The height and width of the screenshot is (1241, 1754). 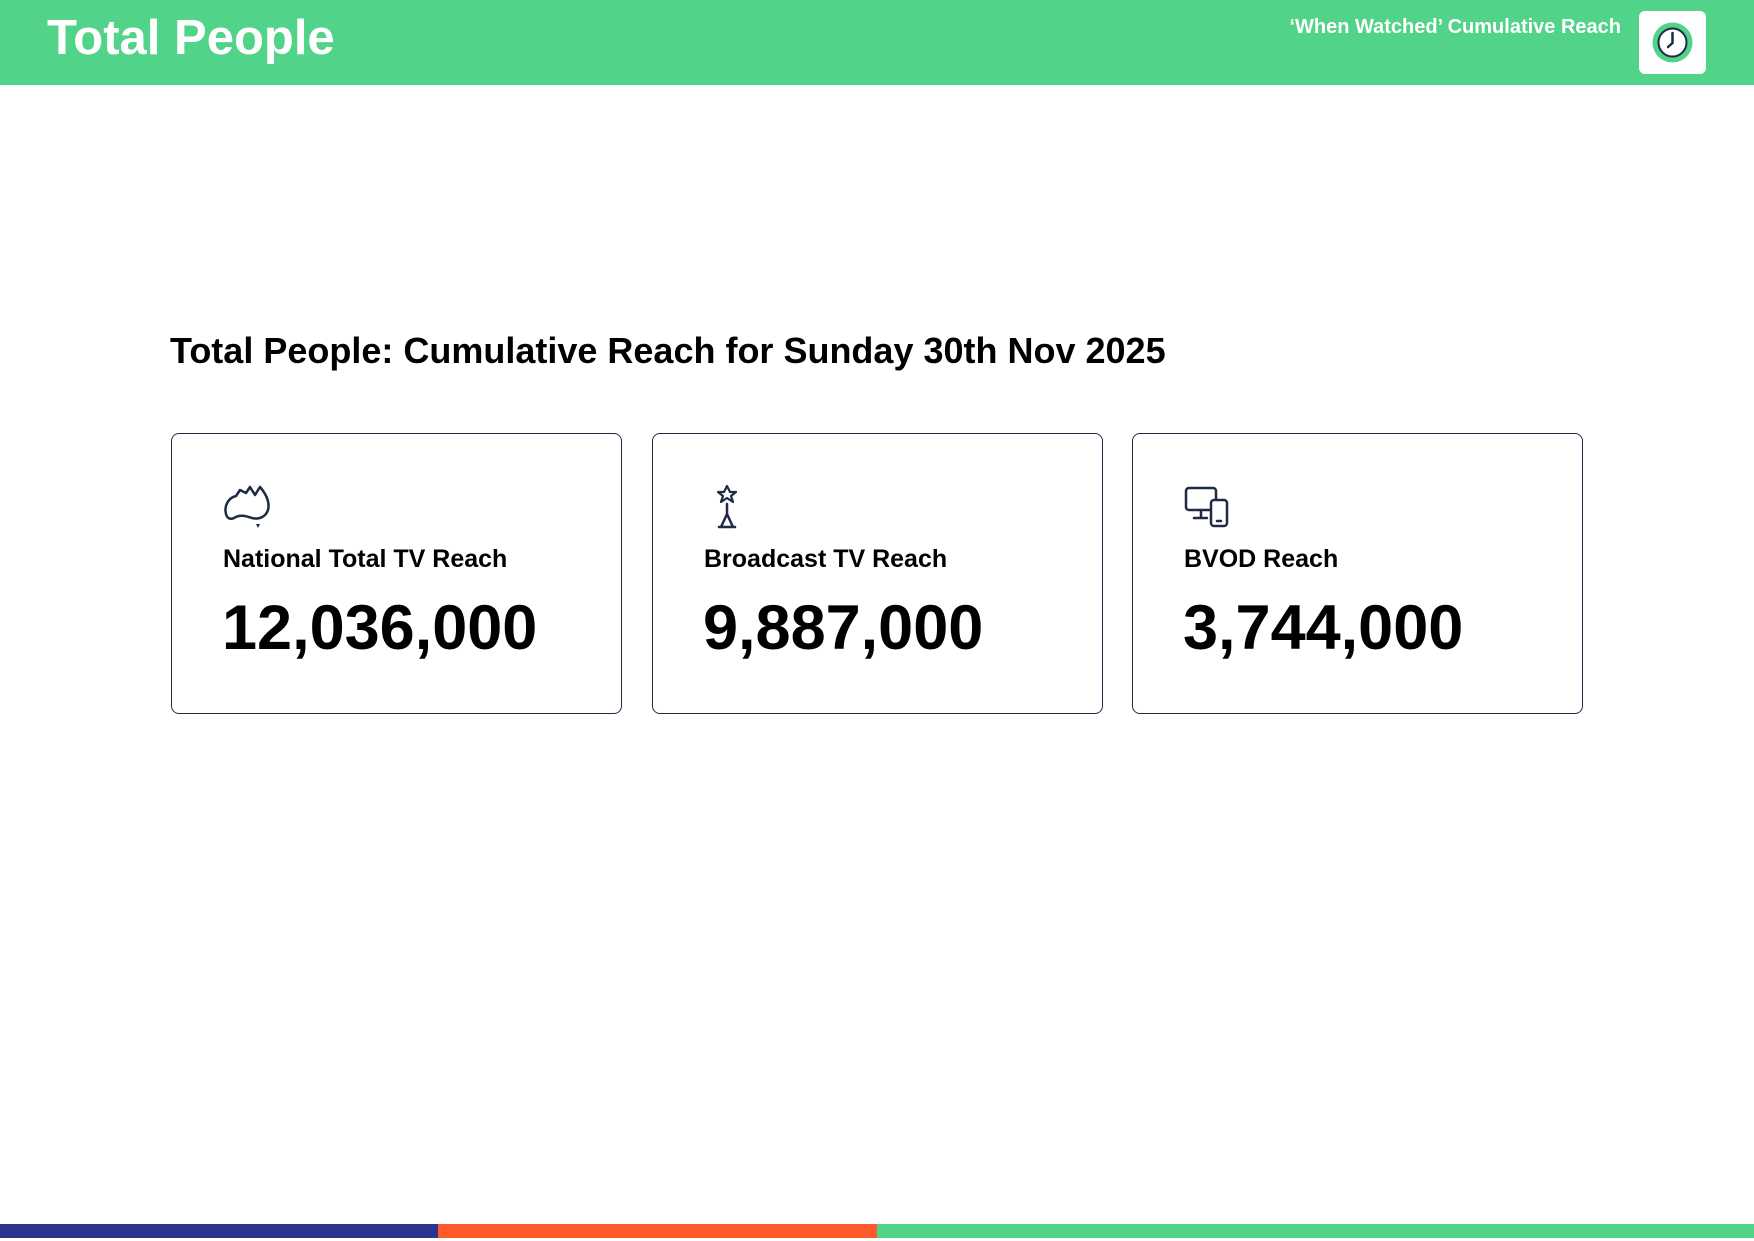 I want to click on reach-card: National Total TV Reach 12,036,000, so click(x=396, y=573).